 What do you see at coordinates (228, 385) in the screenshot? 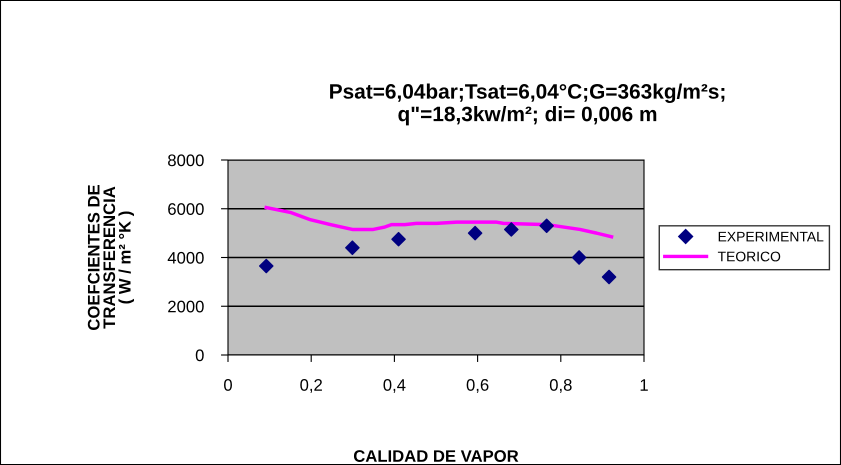
I see `x-tick-label: 0` at bounding box center [228, 385].